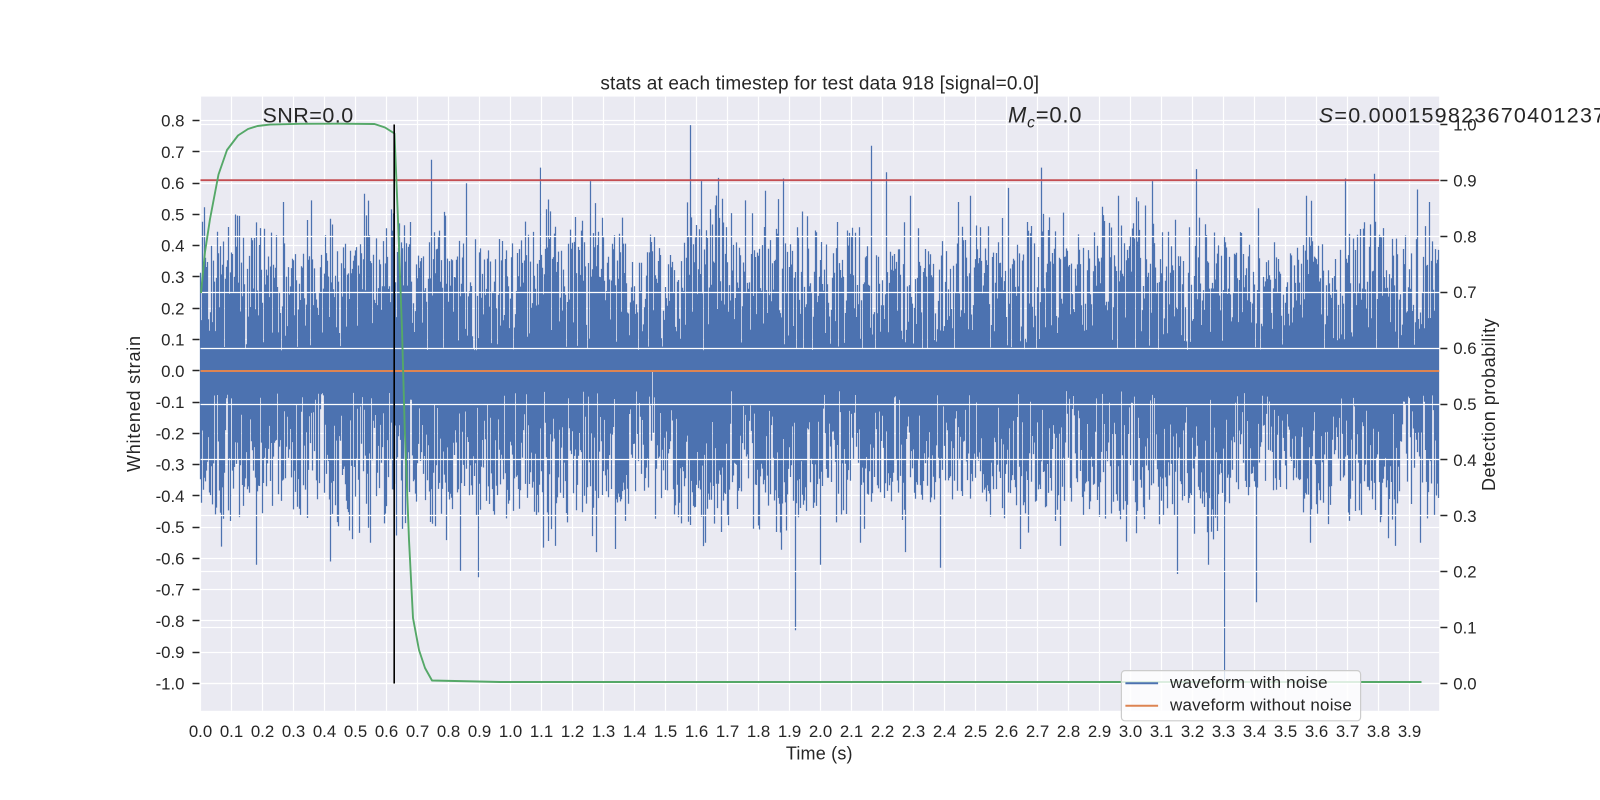 The height and width of the screenshot is (800, 1600). What do you see at coordinates (170, 652) in the screenshot?
I see `svg-text: -0.9` at bounding box center [170, 652].